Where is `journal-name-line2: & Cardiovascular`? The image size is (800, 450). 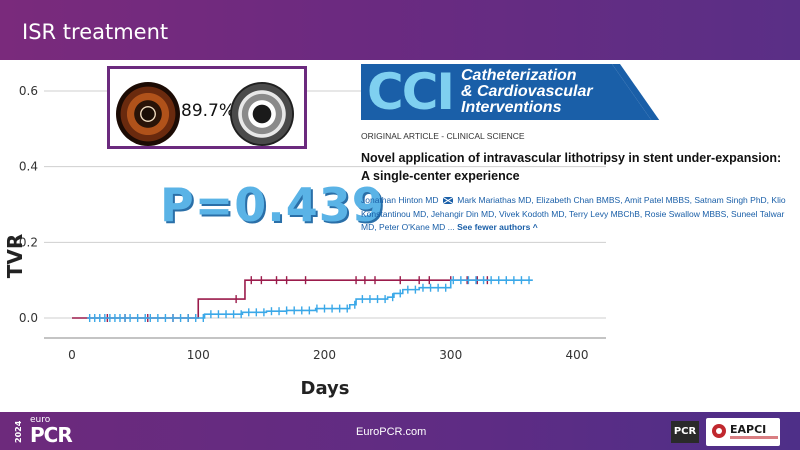
journal-name-line2: & Cardiovascular is located at coordinates (527, 91).